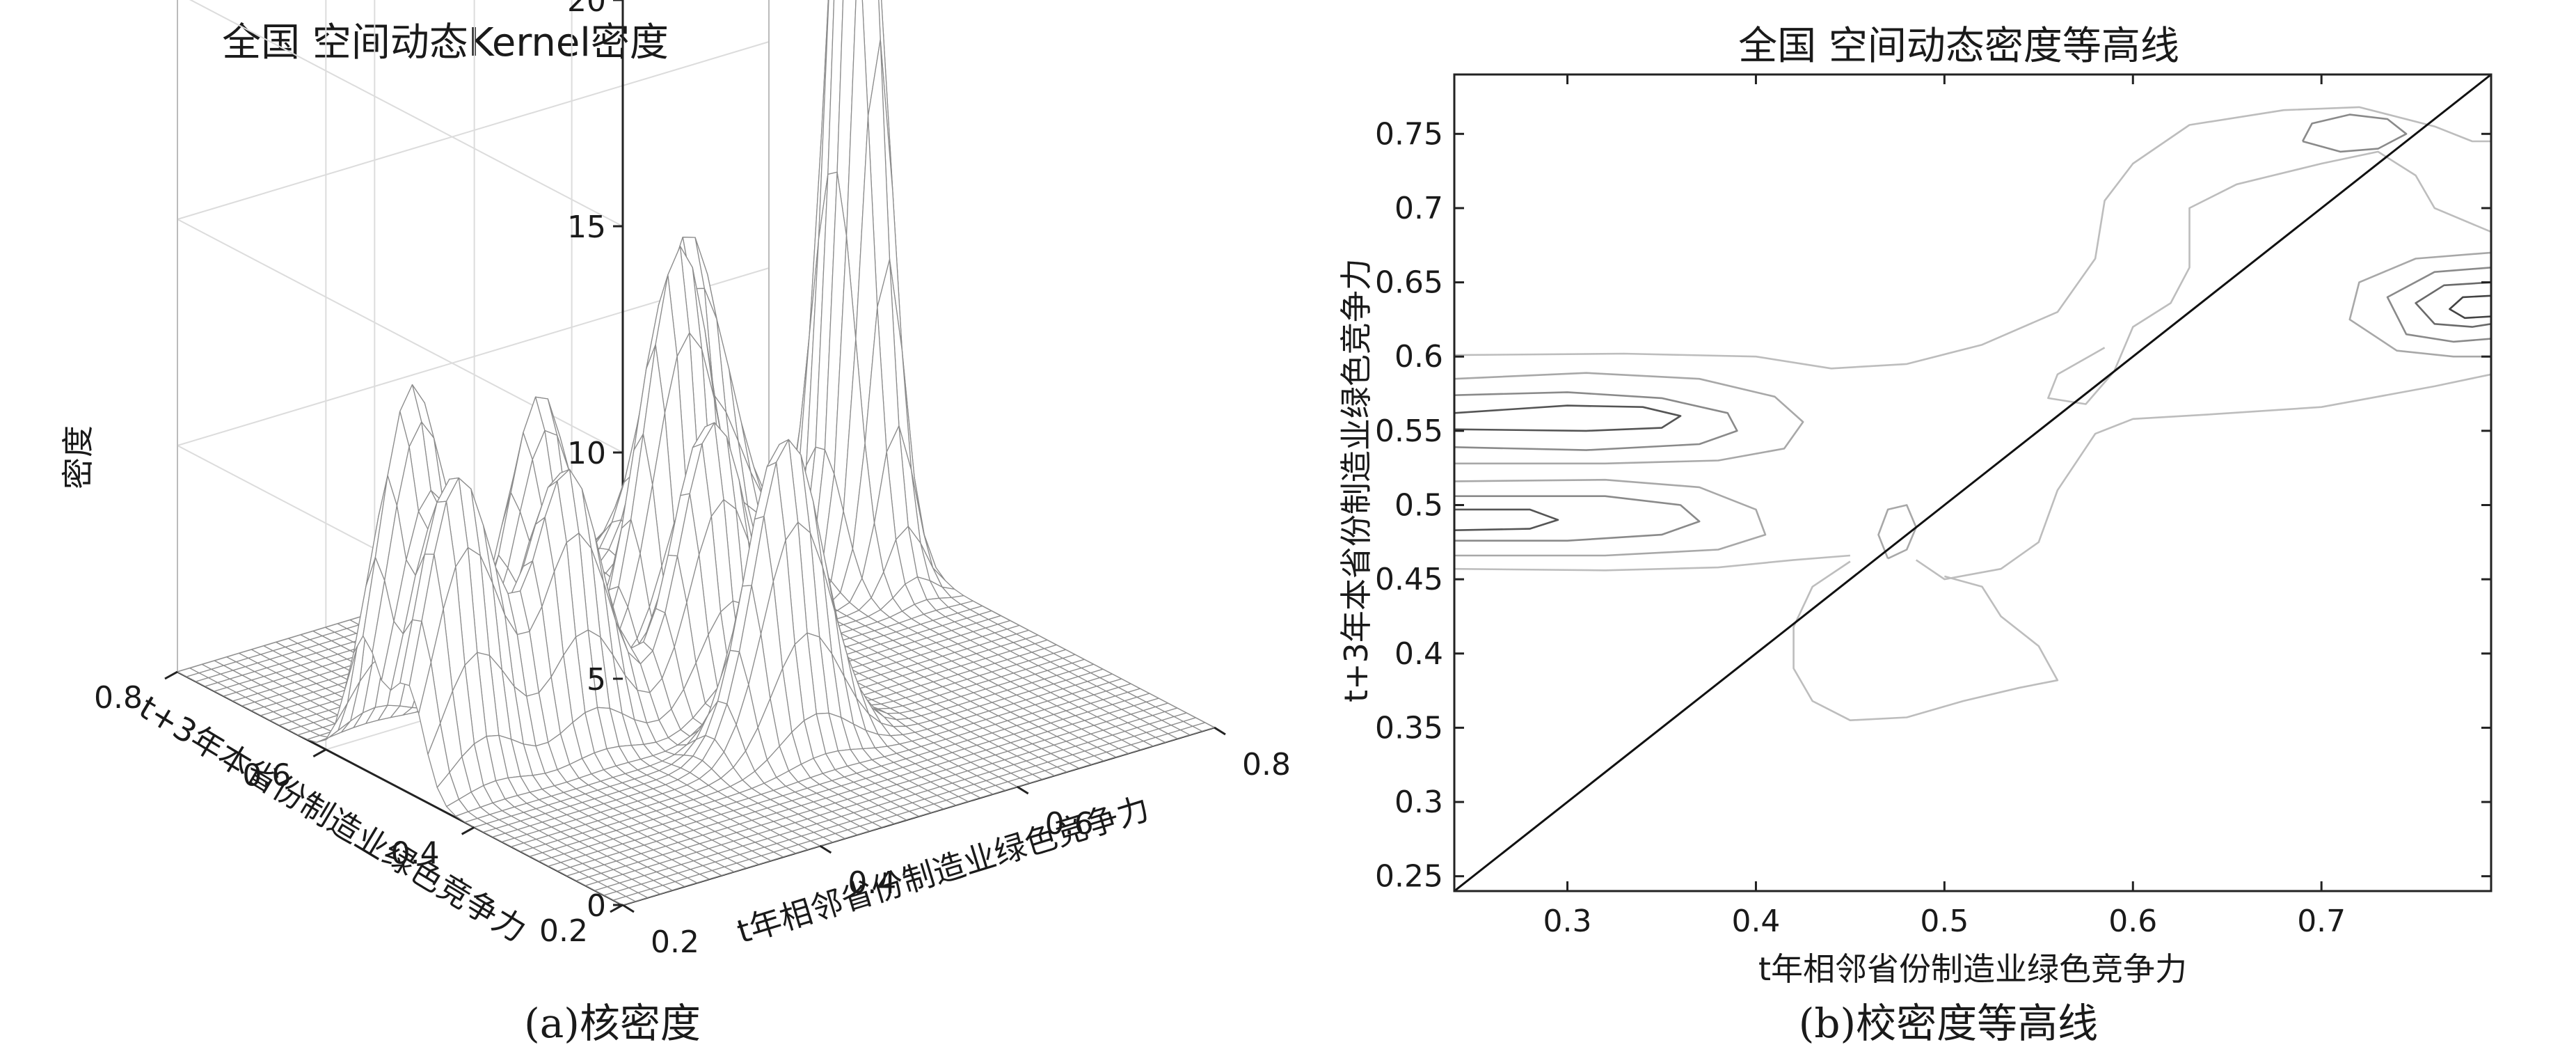 This screenshot has width=2576, height=1047. Describe the element at coordinates (1409, 877) in the screenshot. I see `contour-y-tick-label: 0.25` at that location.